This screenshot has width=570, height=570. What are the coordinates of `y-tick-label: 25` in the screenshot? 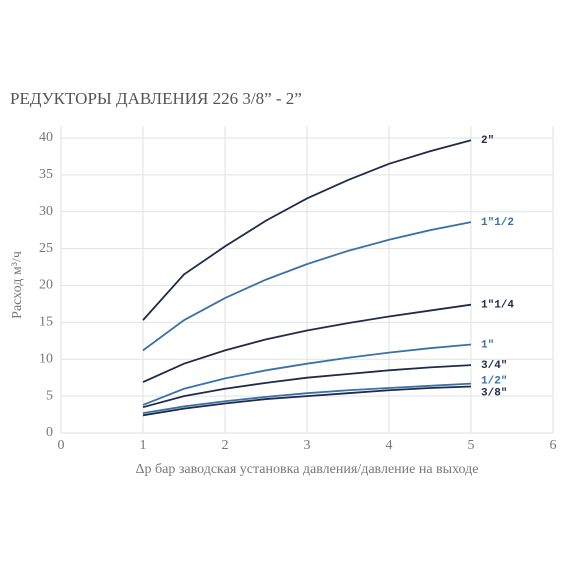 It's located at (46, 248).